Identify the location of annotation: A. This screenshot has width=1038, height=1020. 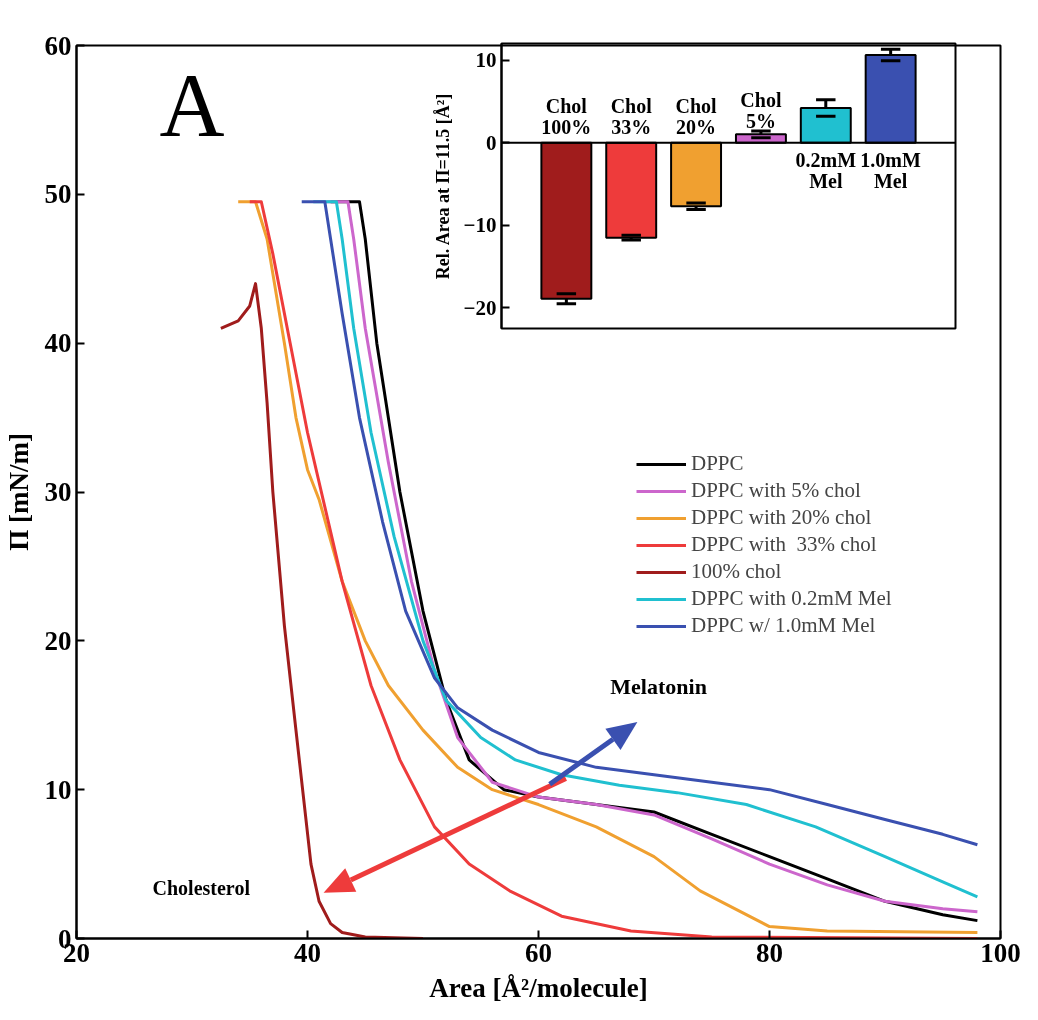
(192, 105).